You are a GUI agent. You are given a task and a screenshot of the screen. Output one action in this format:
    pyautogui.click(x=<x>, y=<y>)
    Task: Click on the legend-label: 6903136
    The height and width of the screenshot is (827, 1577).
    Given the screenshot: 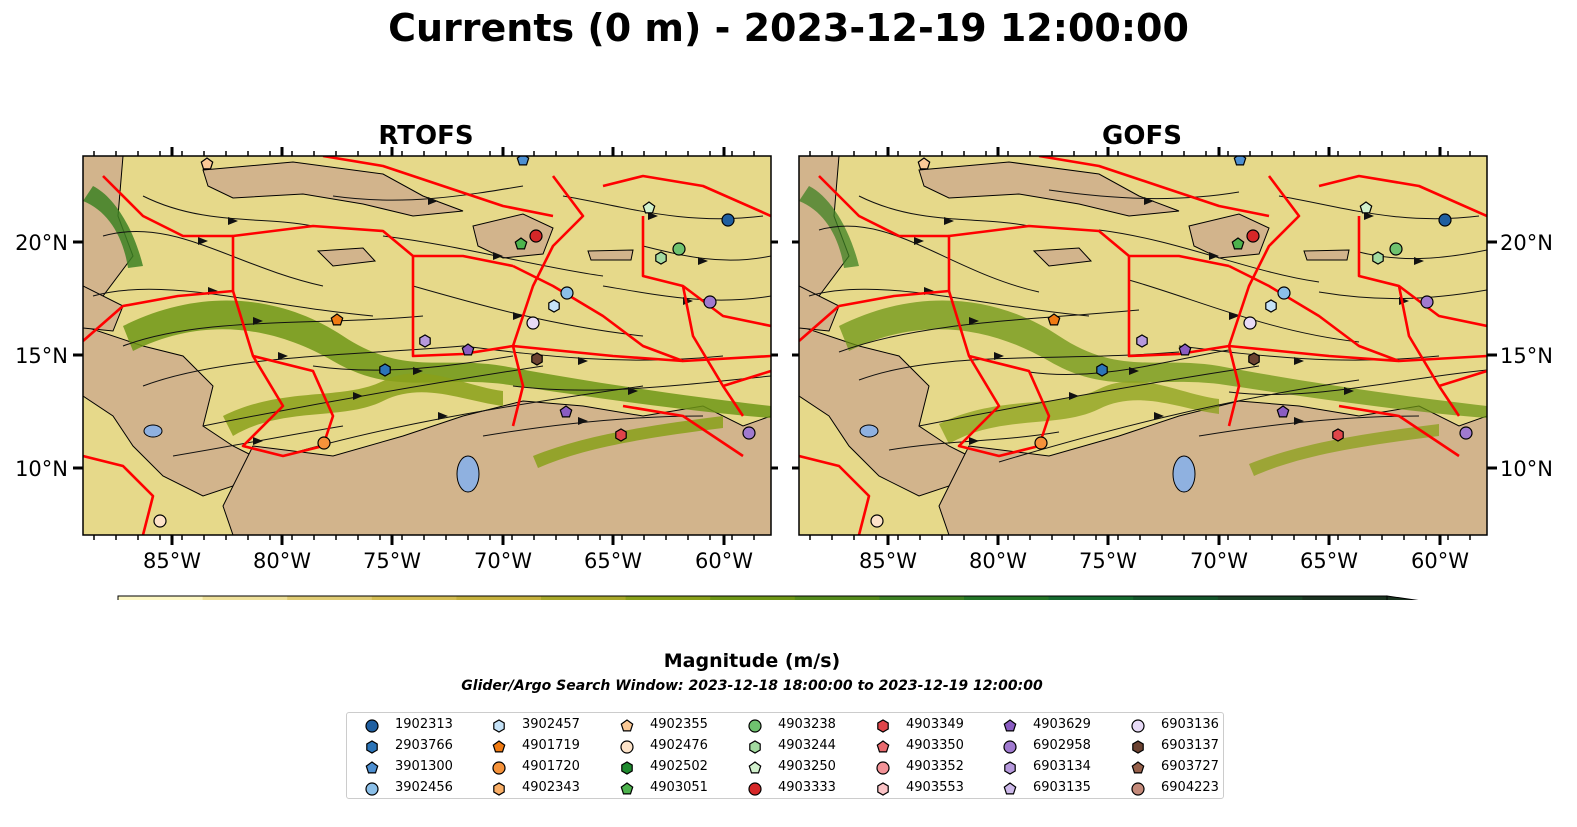 What is the action you would take?
    pyautogui.click(x=1190, y=724)
    